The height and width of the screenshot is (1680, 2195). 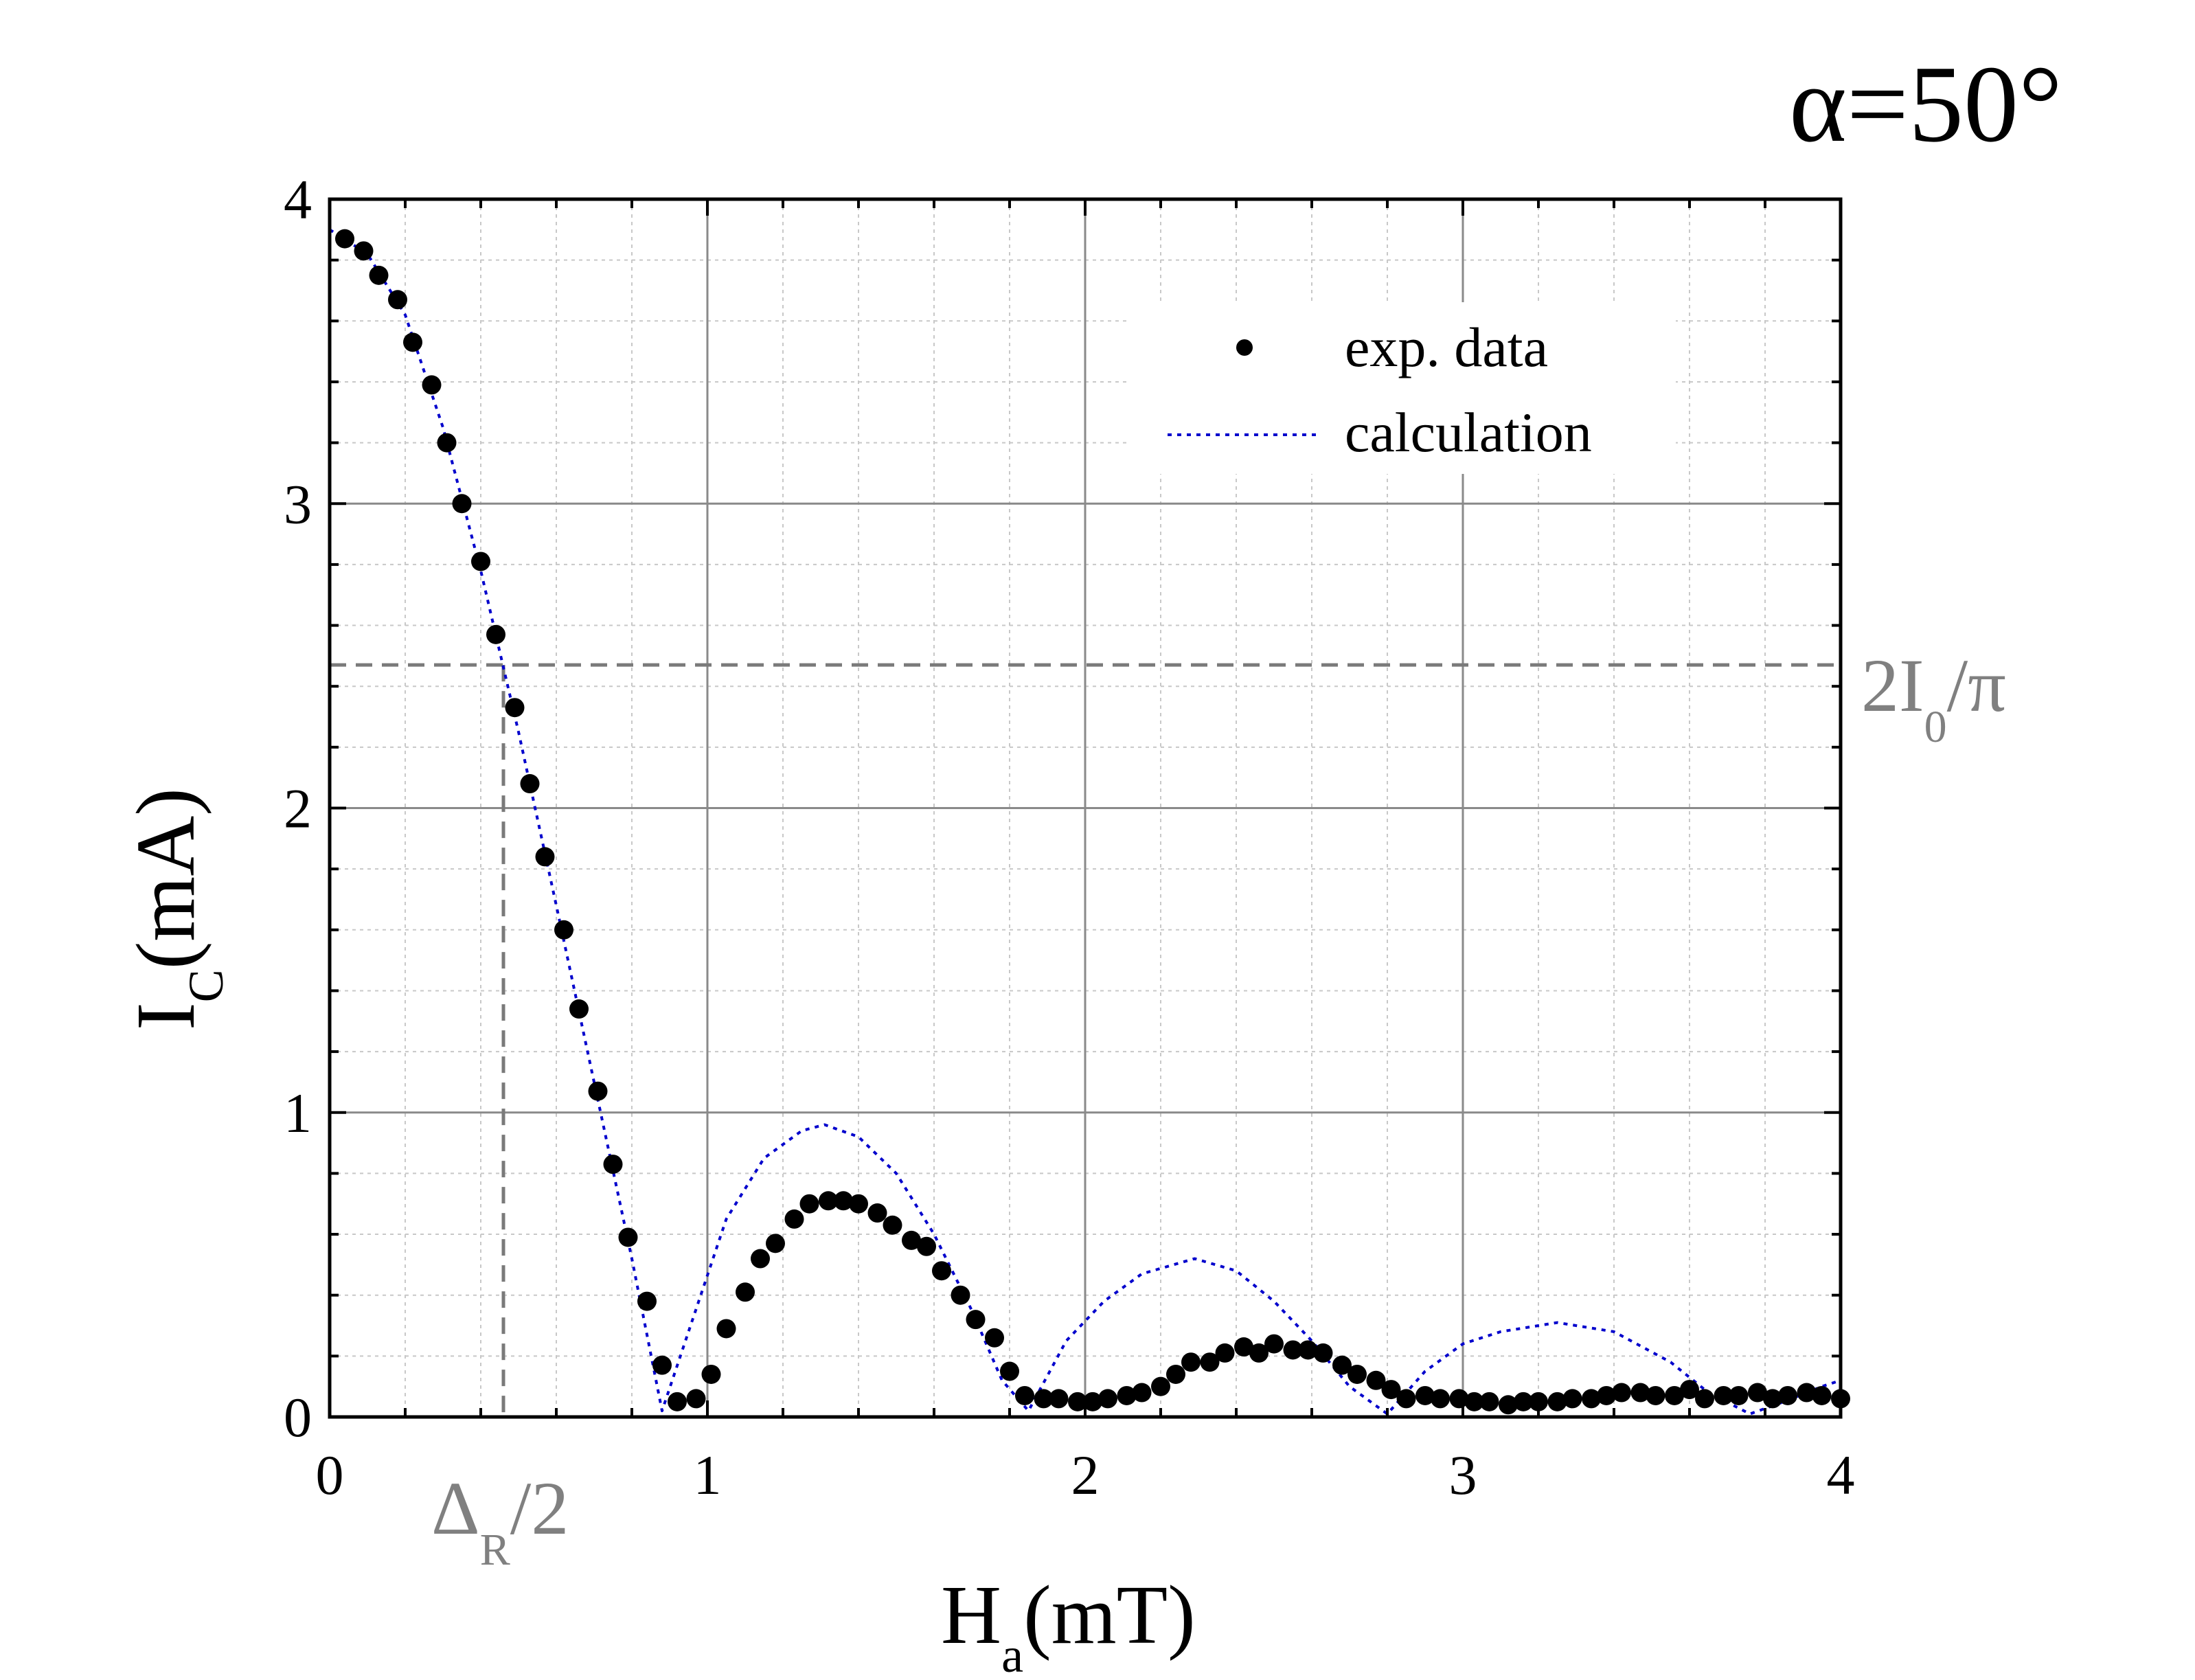 What do you see at coordinates (1085, 1475) in the screenshot?
I see `x-tick-label: 2` at bounding box center [1085, 1475].